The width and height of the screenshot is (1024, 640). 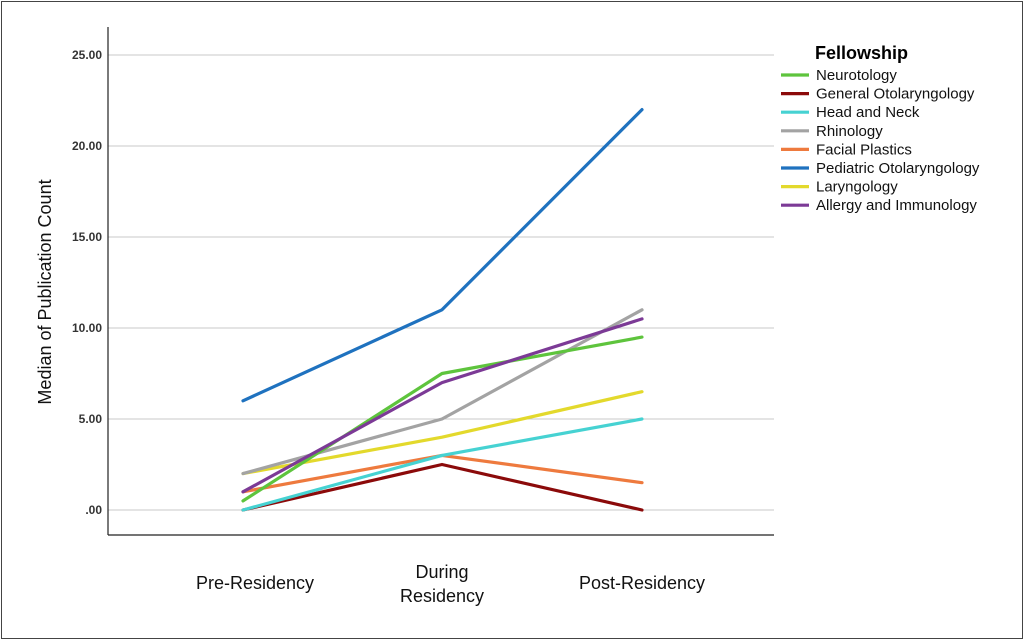 What do you see at coordinates (442, 433) in the screenshot?
I see `series-line-laryngology` at bounding box center [442, 433].